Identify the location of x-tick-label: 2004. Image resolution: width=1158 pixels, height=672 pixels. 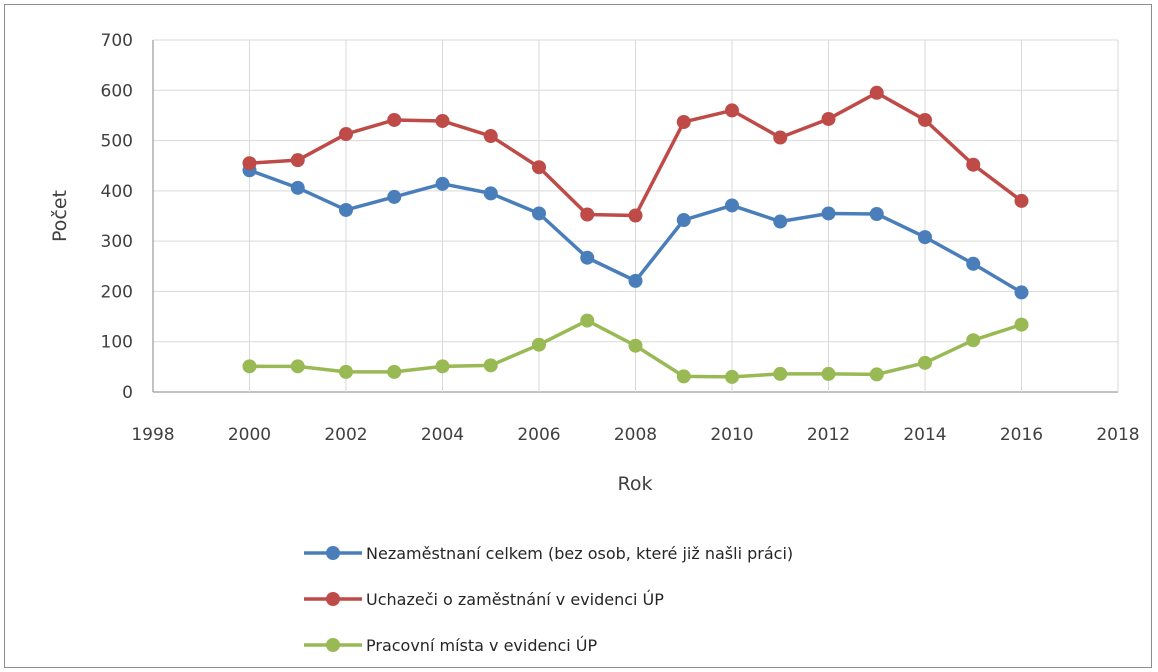
(442, 435).